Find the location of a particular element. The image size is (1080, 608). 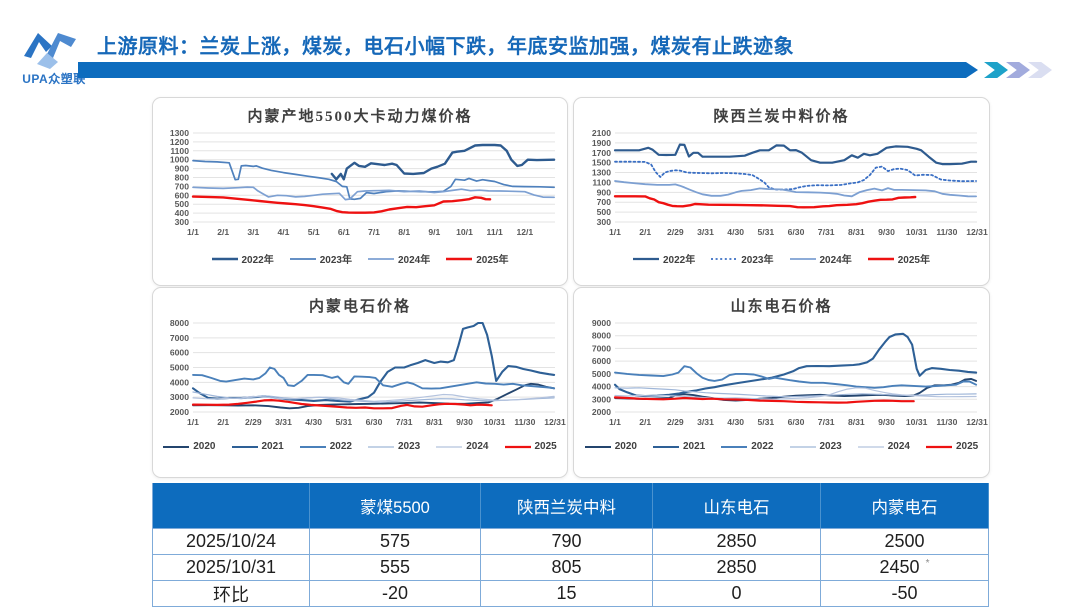

series-line-2021 is located at coordinates (795, 365).